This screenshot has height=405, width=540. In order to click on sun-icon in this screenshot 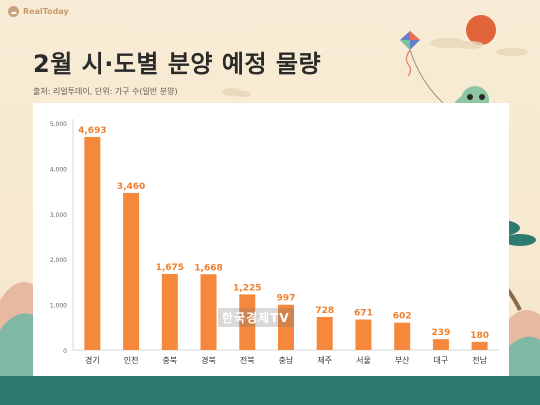, I will do `click(481, 30)`.